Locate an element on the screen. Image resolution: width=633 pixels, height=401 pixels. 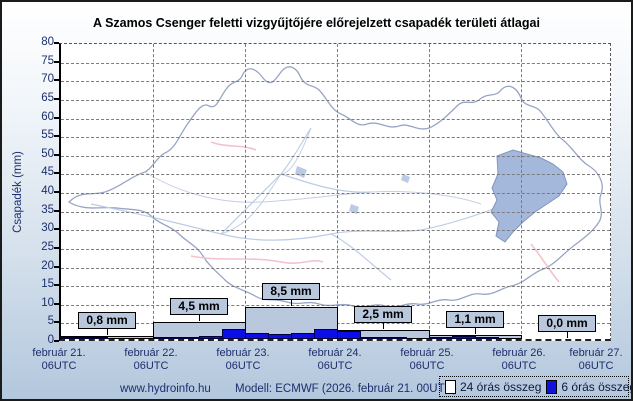
y-tick-label: 50 is located at coordinates (47, 153).